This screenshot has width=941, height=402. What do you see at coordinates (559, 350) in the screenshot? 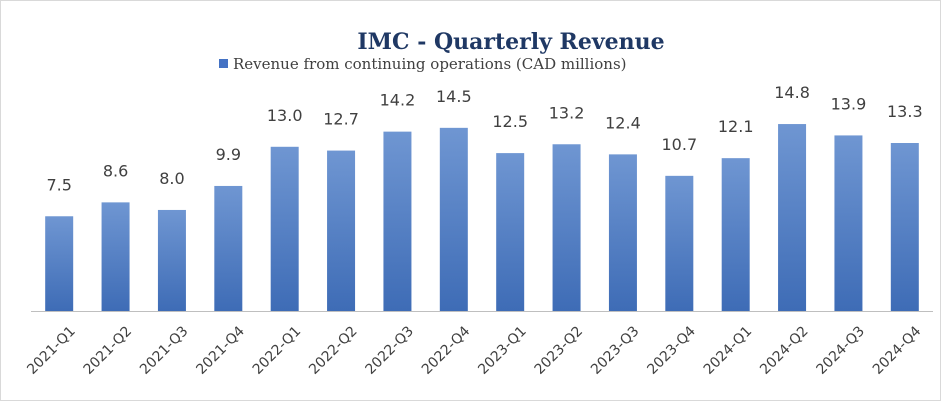
I see `x-tick-label: 2023-Q2` at bounding box center [559, 350].